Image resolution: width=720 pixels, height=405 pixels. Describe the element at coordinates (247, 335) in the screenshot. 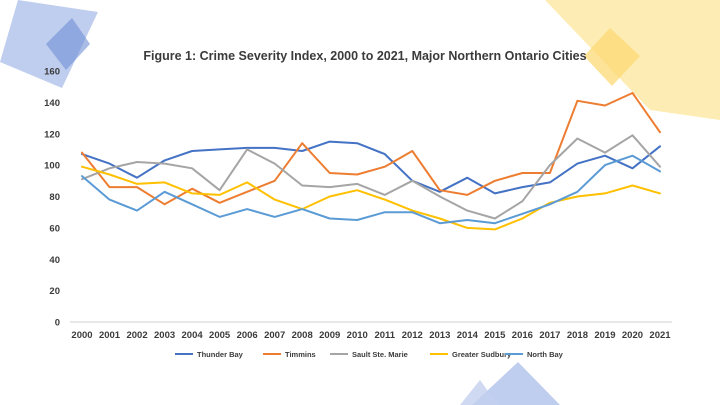

I see `x-tick-label: 2006` at that location.